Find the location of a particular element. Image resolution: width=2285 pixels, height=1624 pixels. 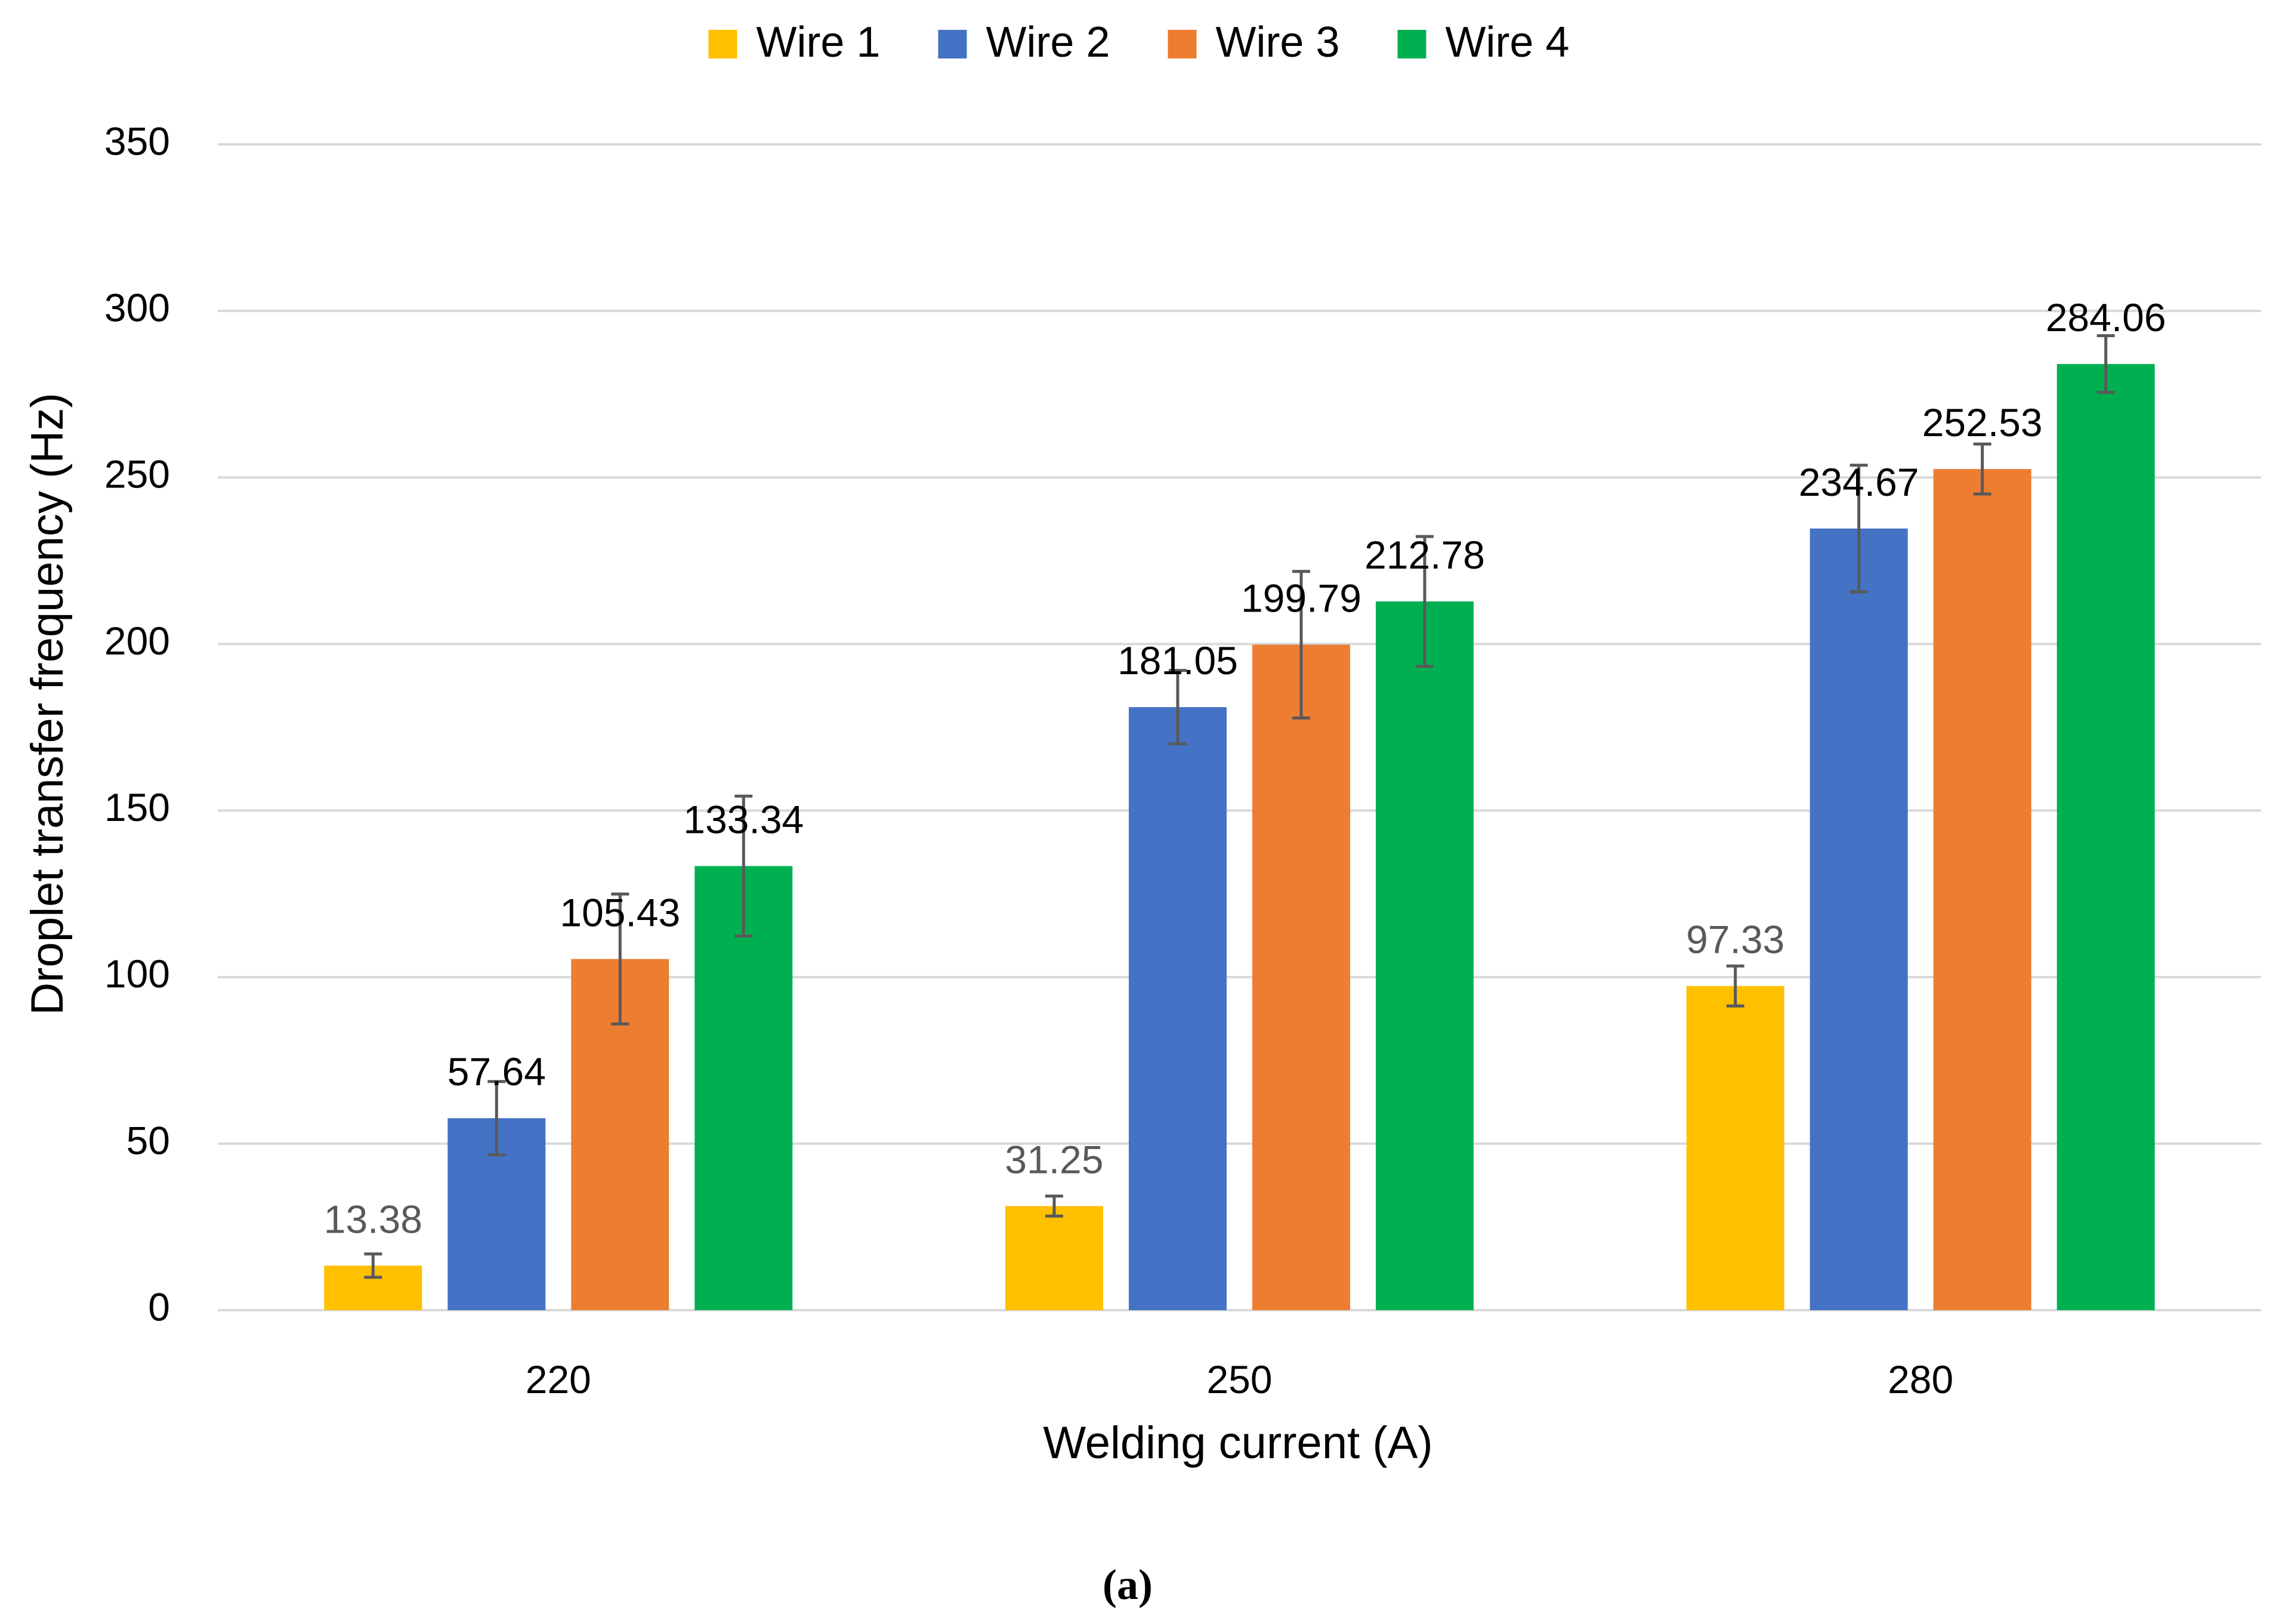

legend-label: Wire 1 is located at coordinates (818, 42).